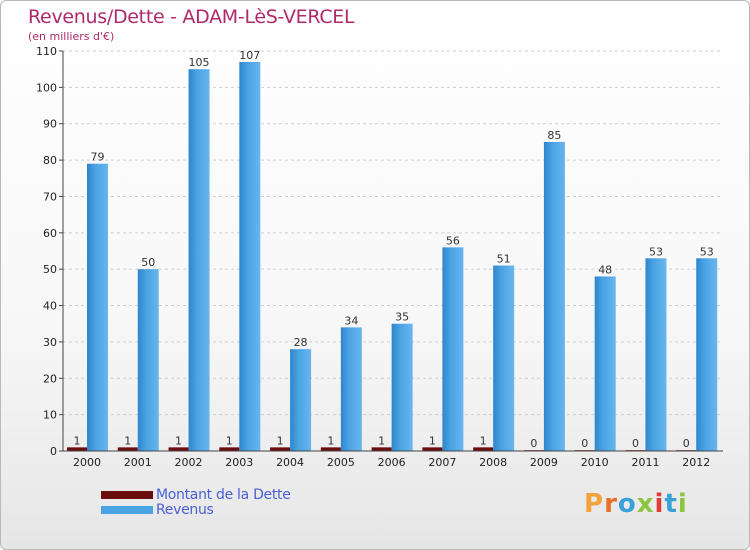  Describe the element at coordinates (696, 462) in the screenshot. I see `x-tick-label: 2012` at that location.